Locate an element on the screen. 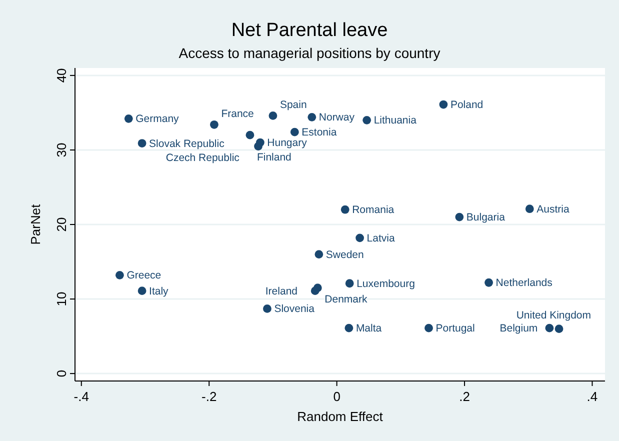 The height and width of the screenshot is (441, 619). annotation: Bulgaria is located at coordinates (486, 218).